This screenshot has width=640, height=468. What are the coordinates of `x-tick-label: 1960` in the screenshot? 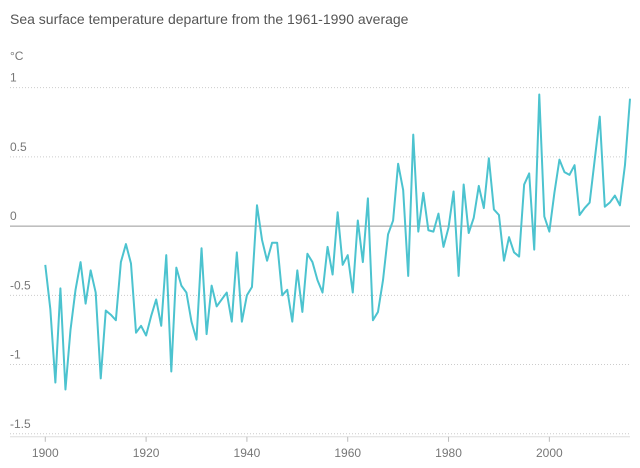 It's located at (347, 453).